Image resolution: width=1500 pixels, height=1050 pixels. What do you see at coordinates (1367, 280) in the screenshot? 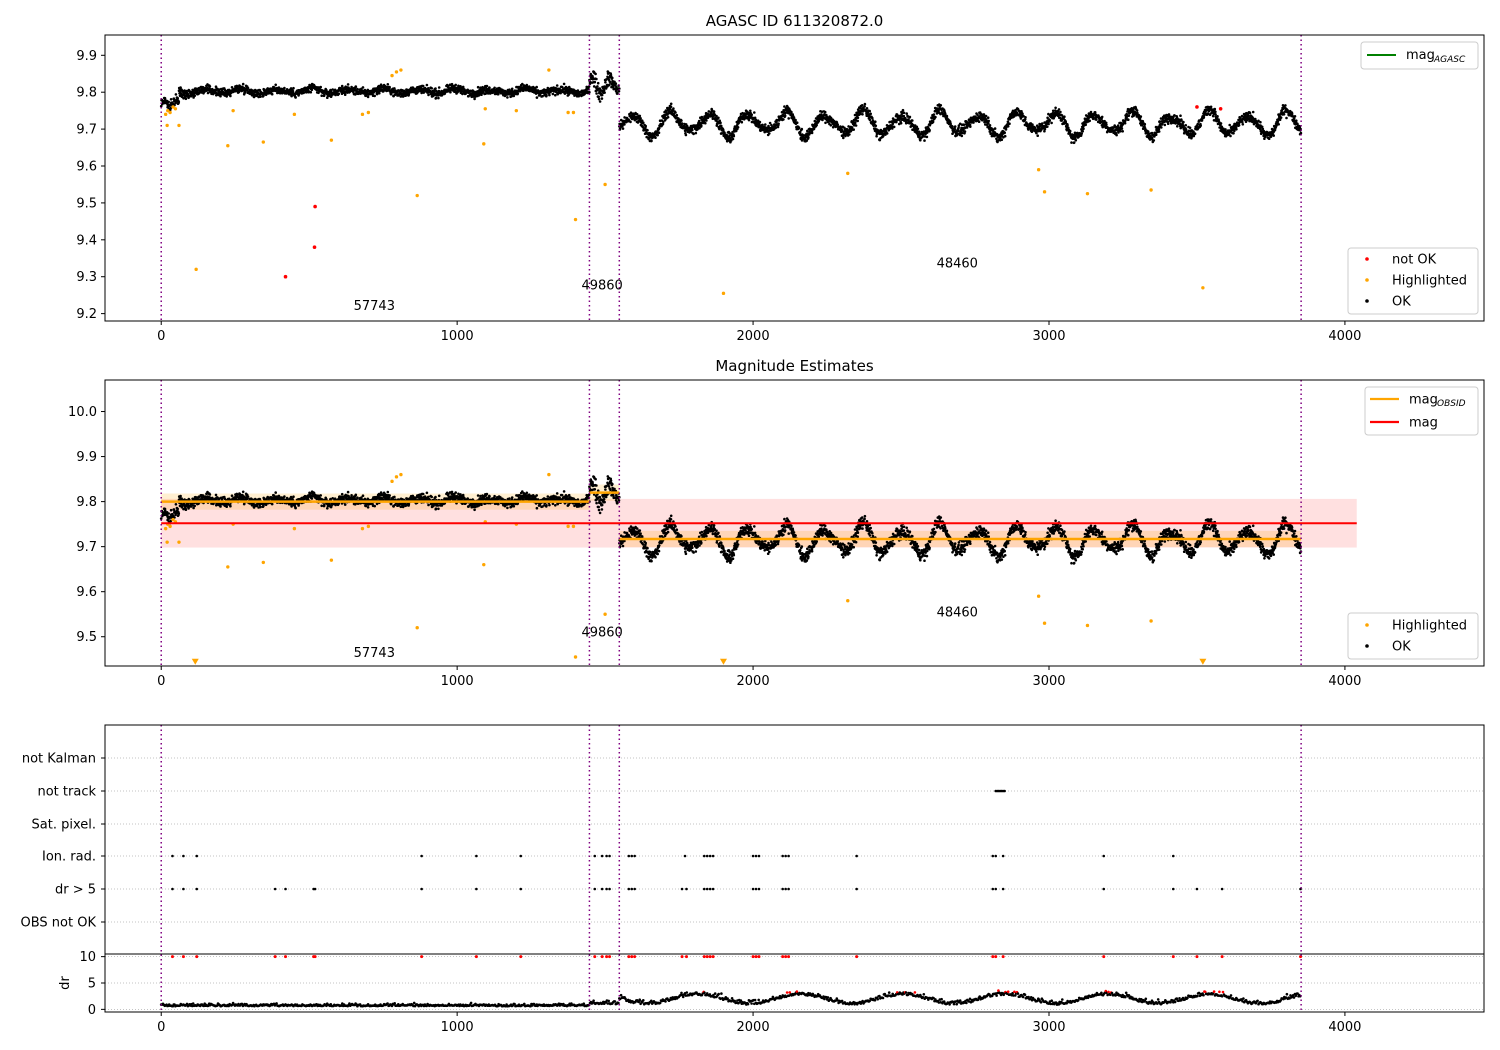
I see `legend-marker` at bounding box center [1367, 280].